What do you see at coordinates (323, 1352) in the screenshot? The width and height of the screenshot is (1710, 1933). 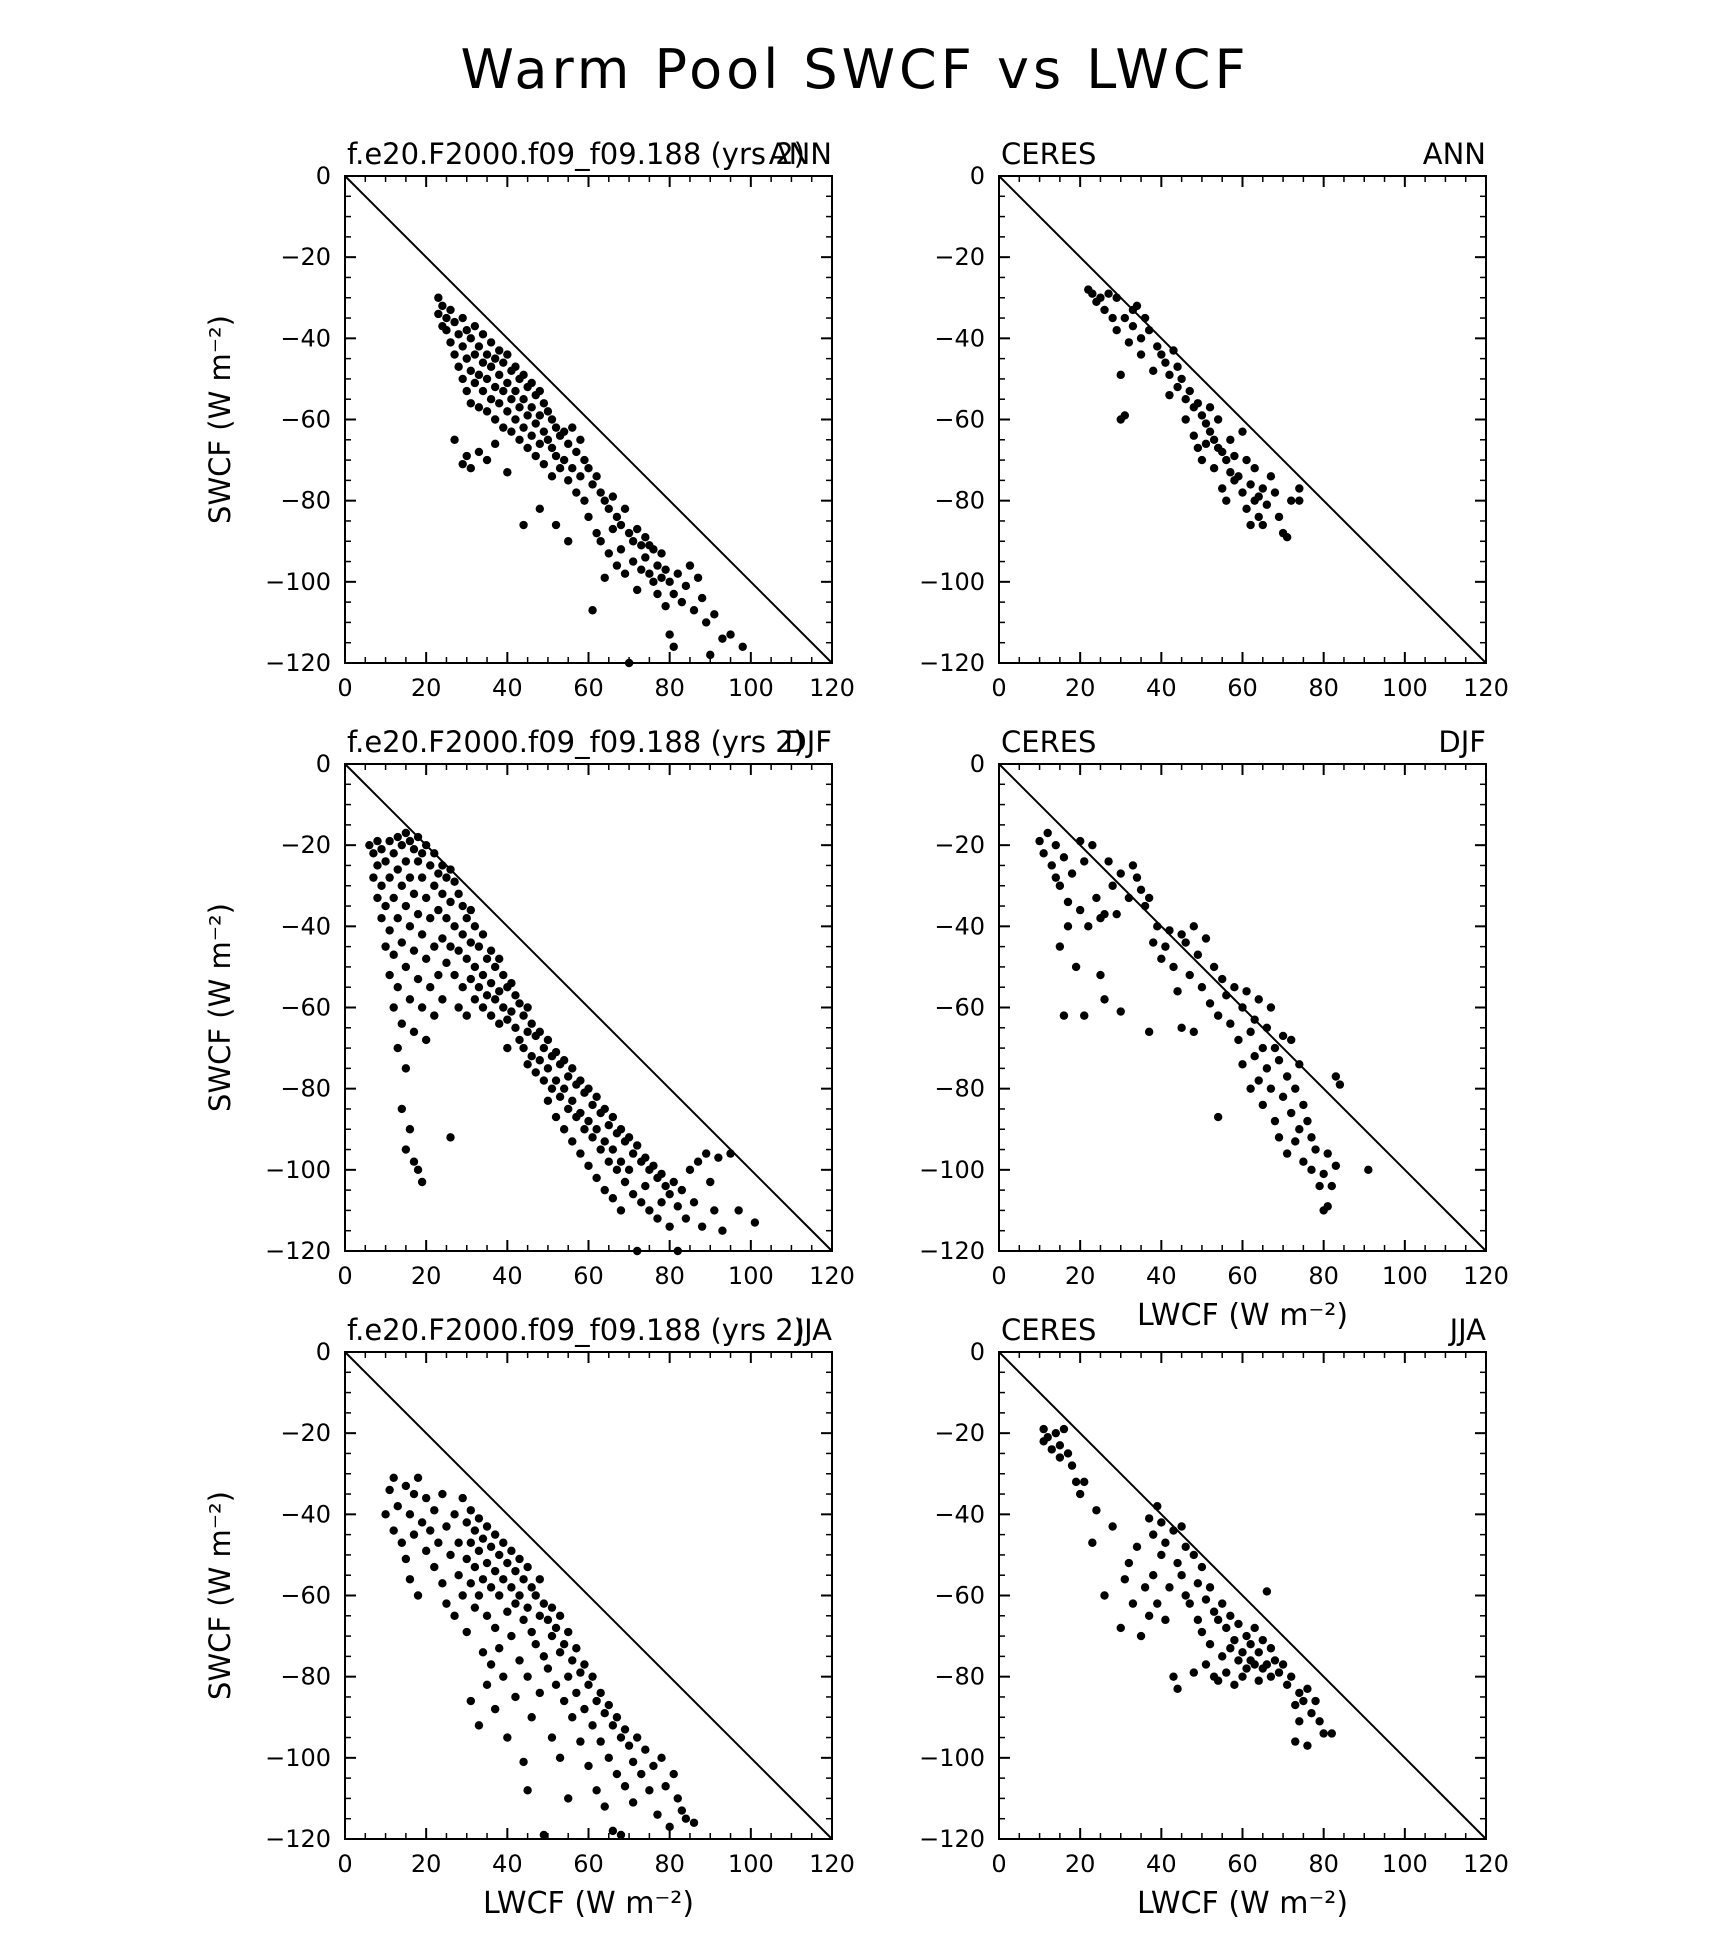 I see `y-tick-label: 0` at bounding box center [323, 1352].